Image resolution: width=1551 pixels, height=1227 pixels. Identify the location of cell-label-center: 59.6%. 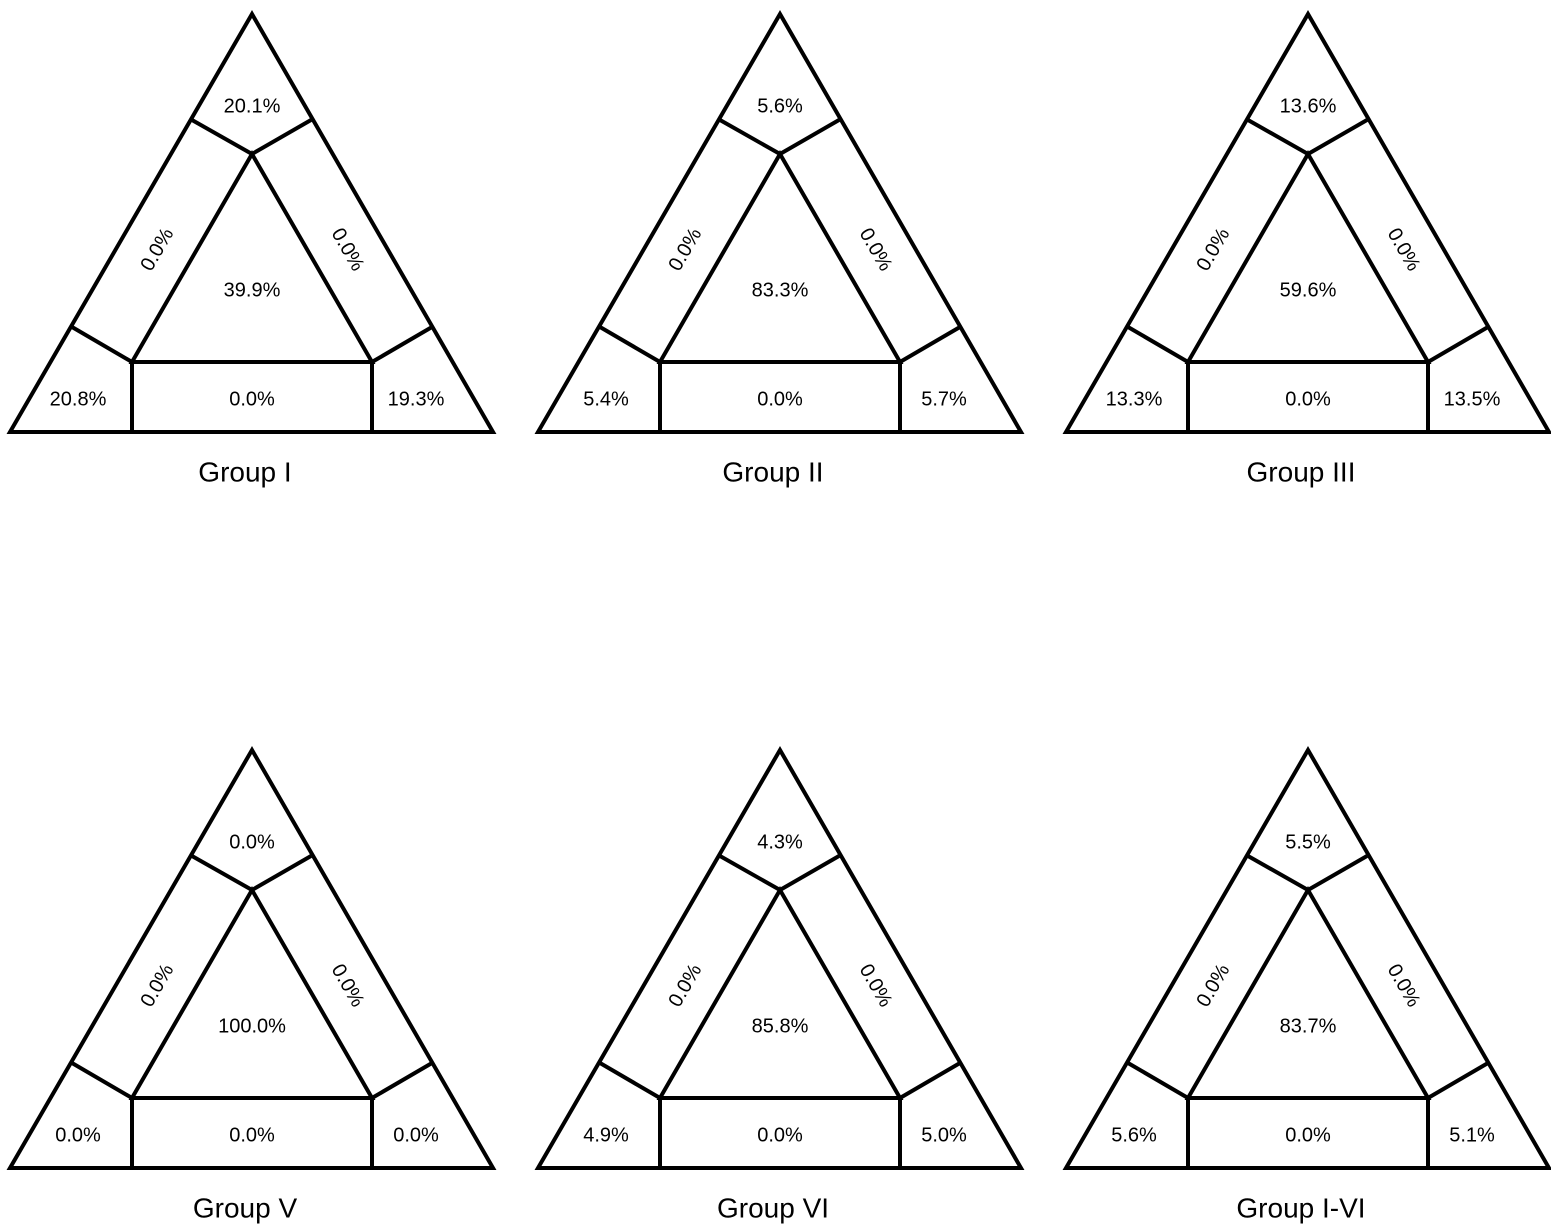
(1308, 290).